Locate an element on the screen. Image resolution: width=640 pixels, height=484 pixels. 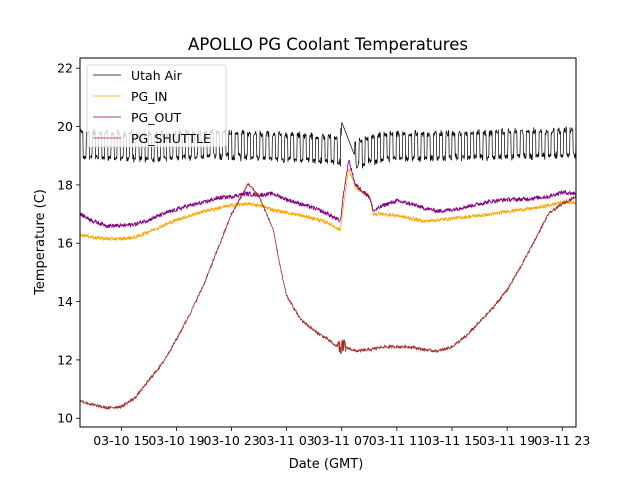
legend-label: Utah Air is located at coordinates (157, 75).